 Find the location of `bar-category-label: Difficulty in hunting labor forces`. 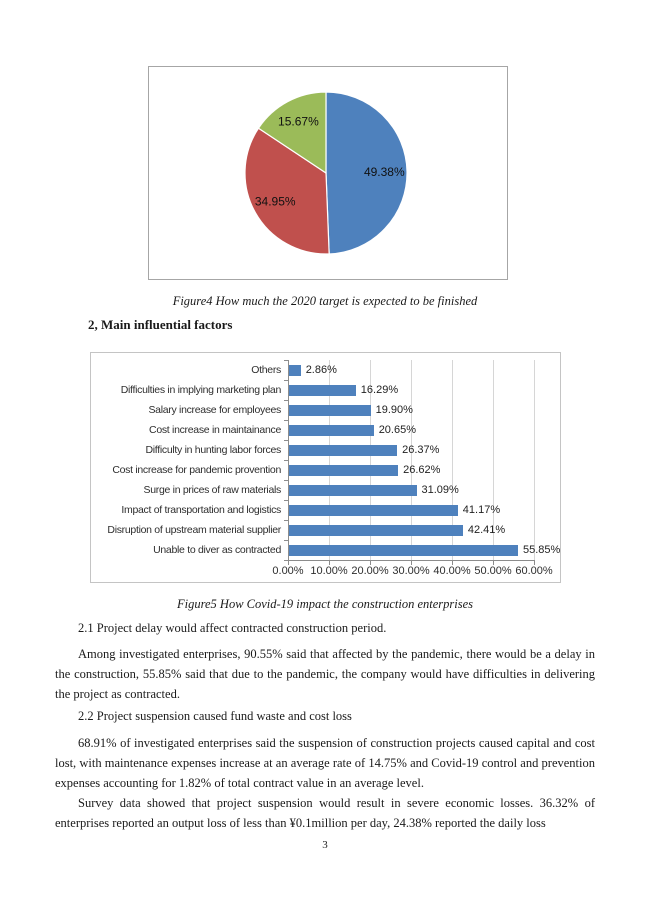

bar-category-label: Difficulty in hunting labor forces is located at coordinates (213, 450).